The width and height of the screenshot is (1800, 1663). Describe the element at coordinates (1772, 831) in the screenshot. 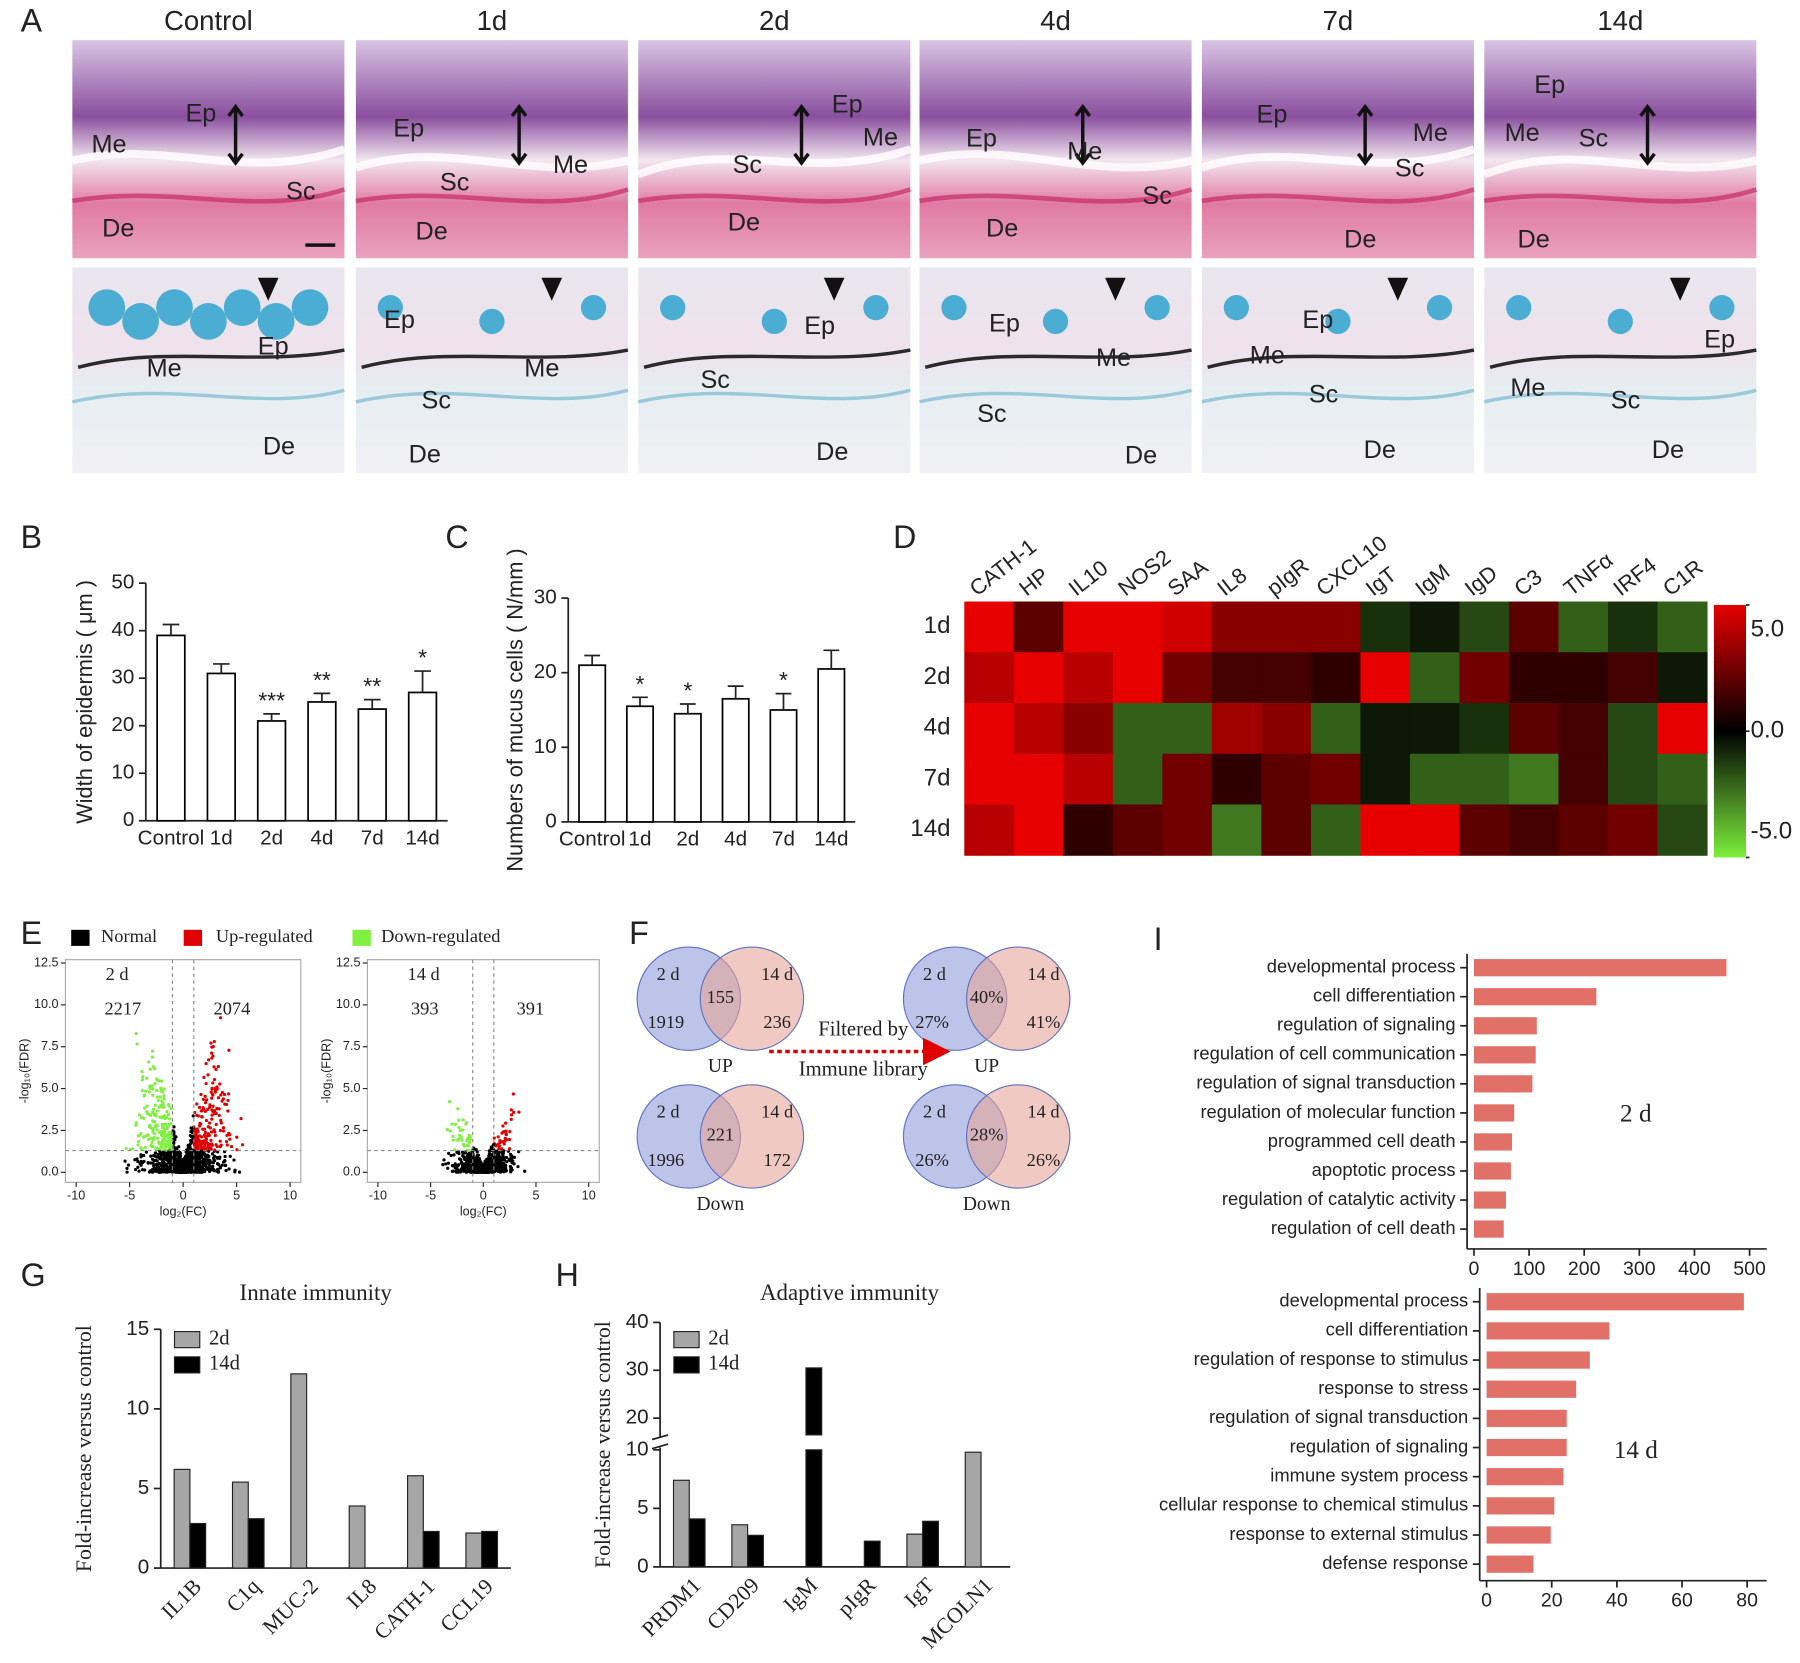

I see `colorbar-label: -5.0` at that location.